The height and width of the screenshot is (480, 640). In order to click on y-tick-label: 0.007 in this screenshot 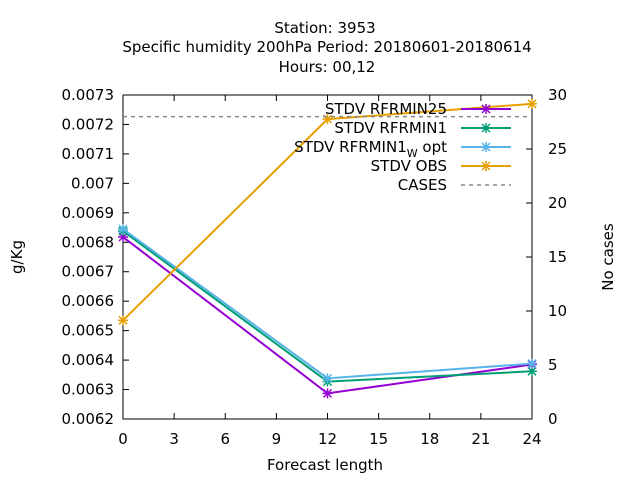, I will do `click(92, 183)`.